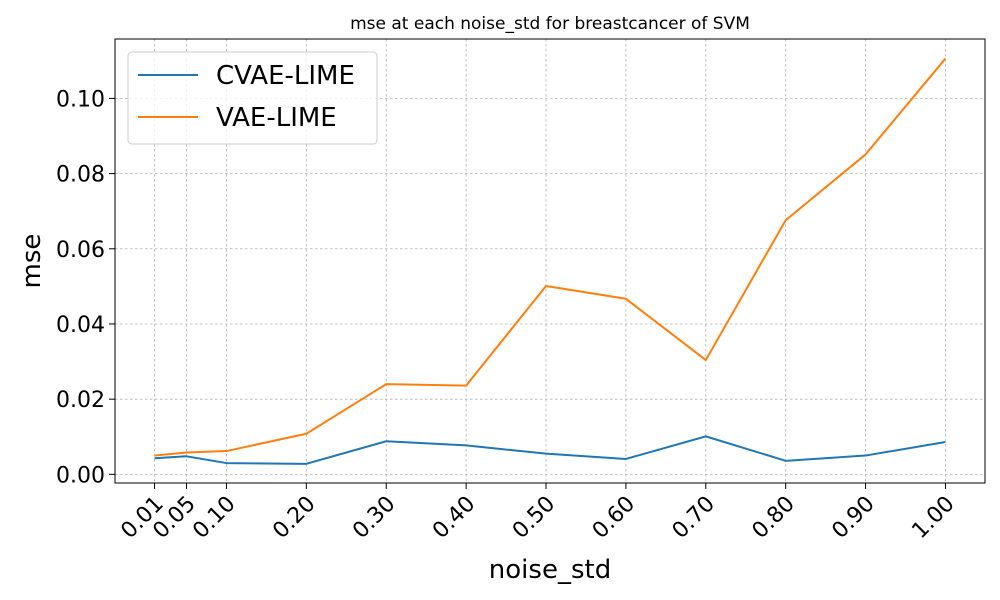 This screenshot has width=1000, height=600. What do you see at coordinates (32, 261) in the screenshot?
I see `y-axis-label: mse` at bounding box center [32, 261].